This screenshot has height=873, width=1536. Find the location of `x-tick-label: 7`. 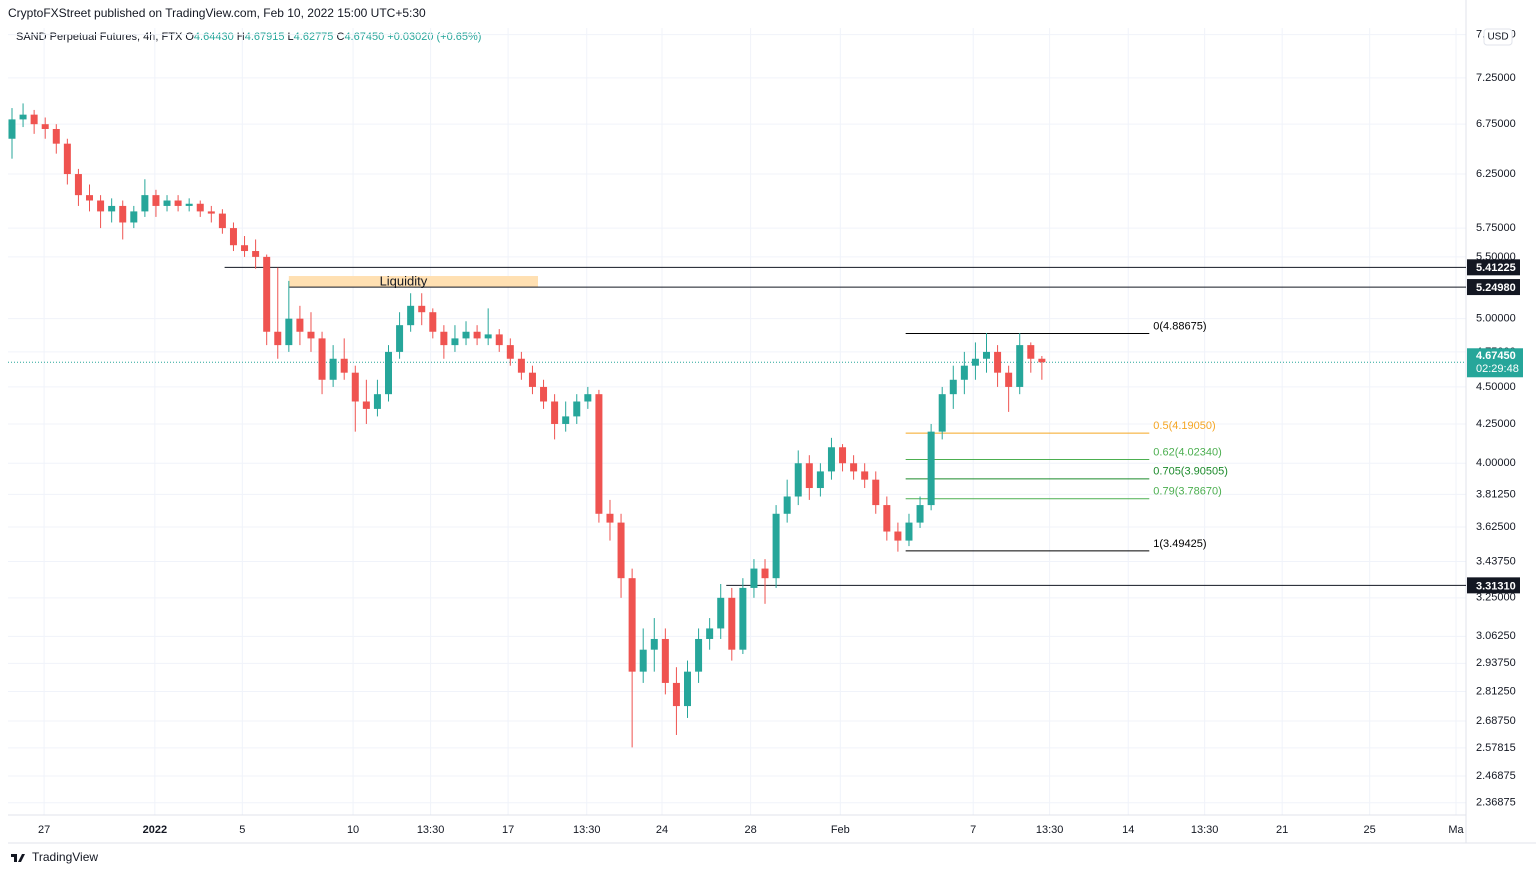

x-tick-label: 7 is located at coordinates (973, 830).